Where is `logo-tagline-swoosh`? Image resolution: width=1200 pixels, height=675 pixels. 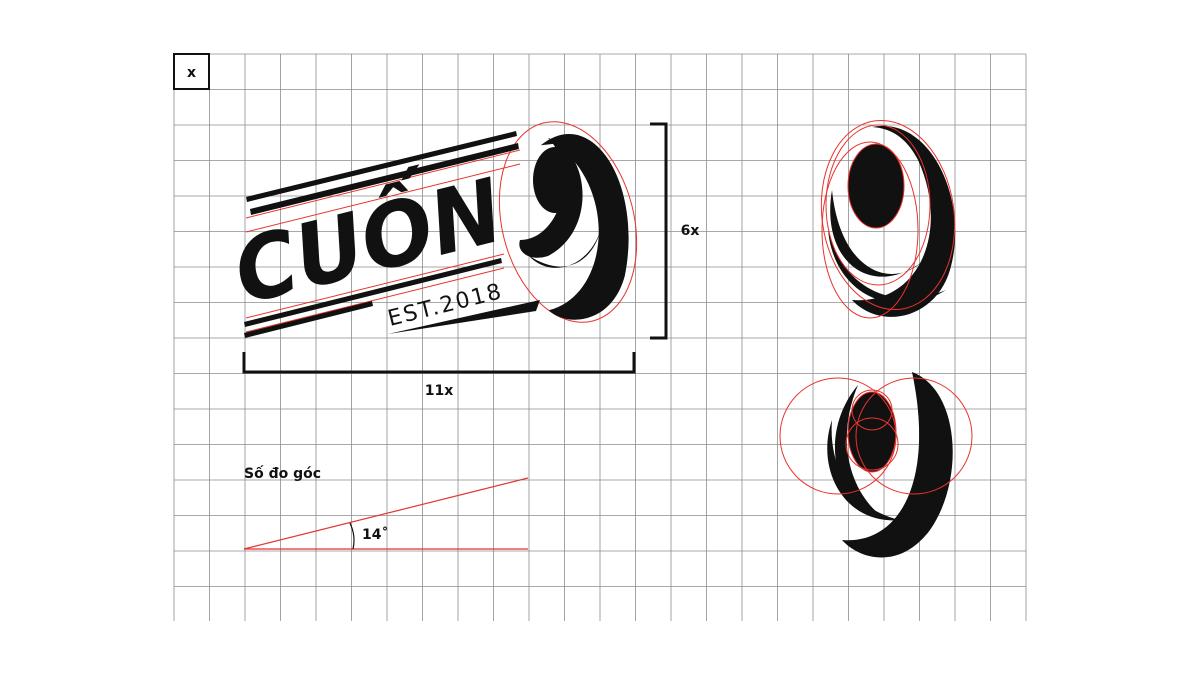
logo-tagline-swoosh is located at coordinates (464, 317).